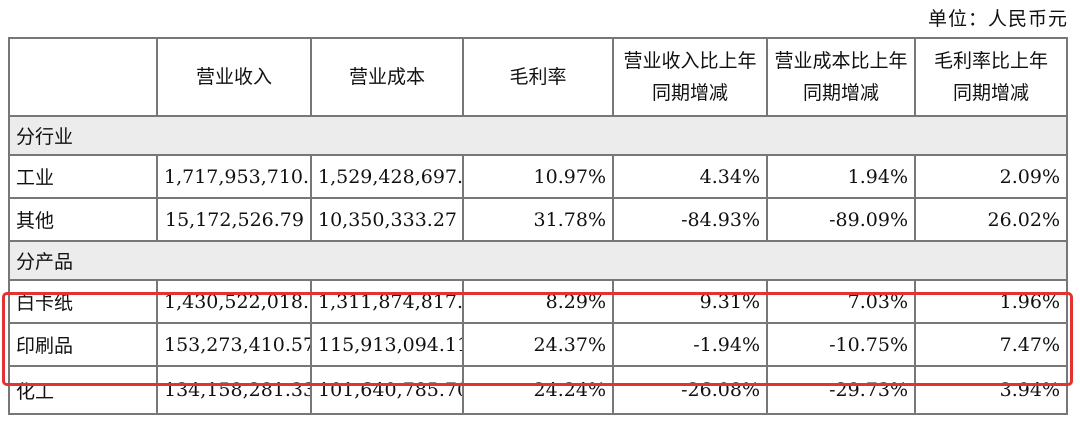 The height and width of the screenshot is (438, 1080). What do you see at coordinates (991, 176) in the screenshot?
I see `cell-margin-change: 2.09%` at bounding box center [991, 176].